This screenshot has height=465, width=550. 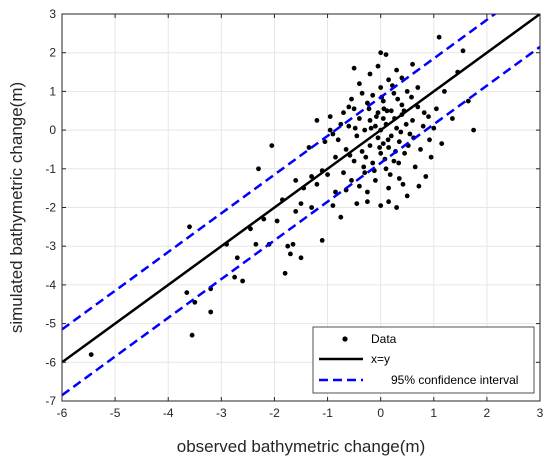 What do you see at coordinates (454, 380) in the screenshot?
I see `legend-label-confidence: 95% confidence interval` at bounding box center [454, 380].